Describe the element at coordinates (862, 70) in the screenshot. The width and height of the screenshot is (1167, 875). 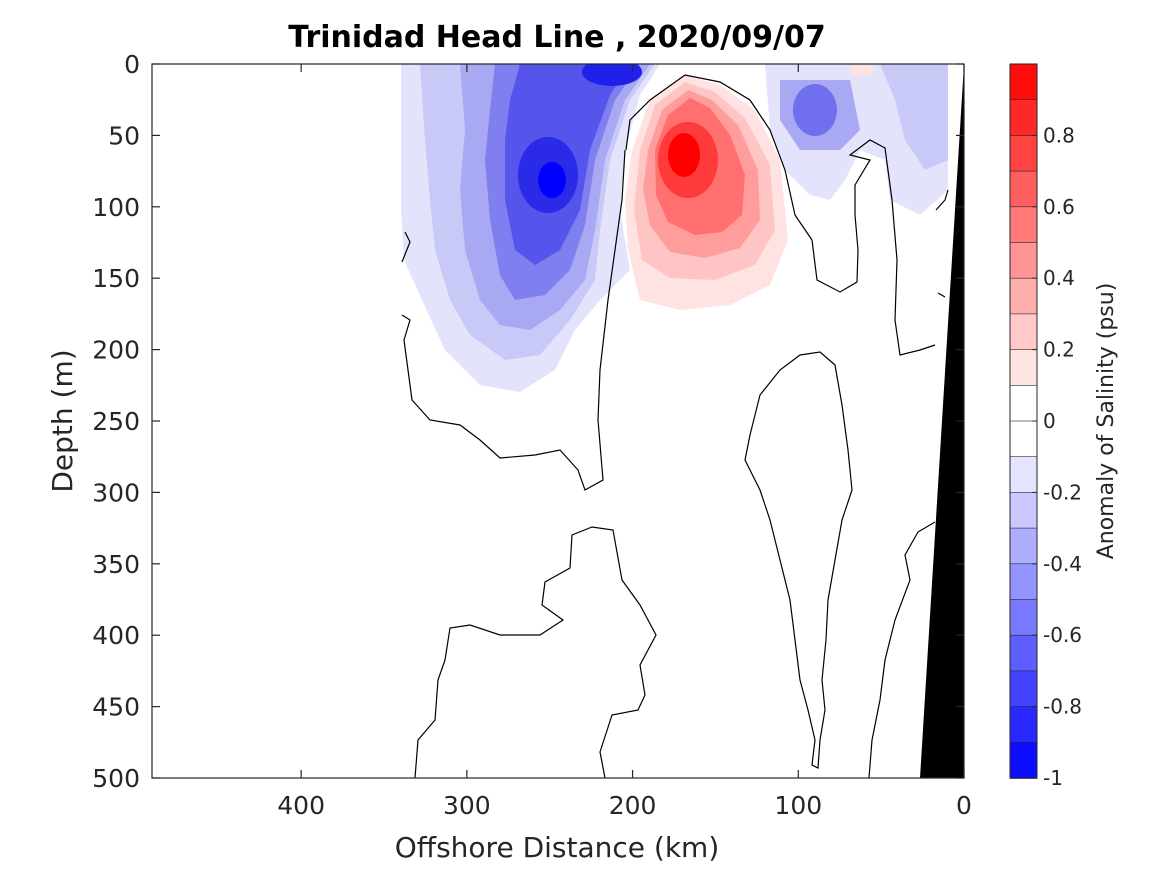
I see `positive-anomaly-surface` at that location.